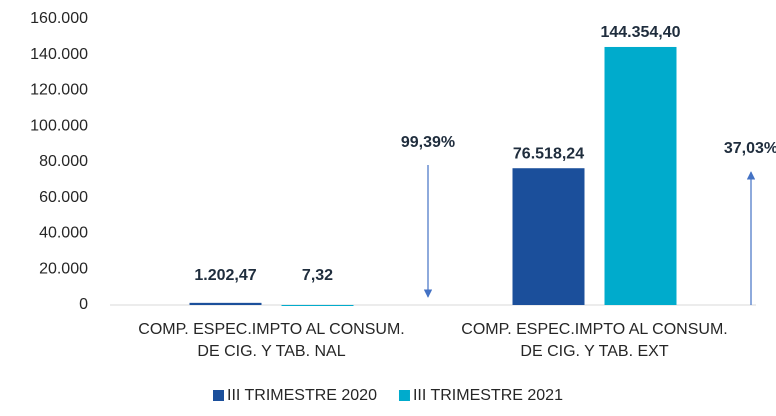 Image resolution: width=776 pixels, height=416 pixels. Describe the element at coordinates (63, 161) in the screenshot. I see `y-tick-label: 80.000` at that location.